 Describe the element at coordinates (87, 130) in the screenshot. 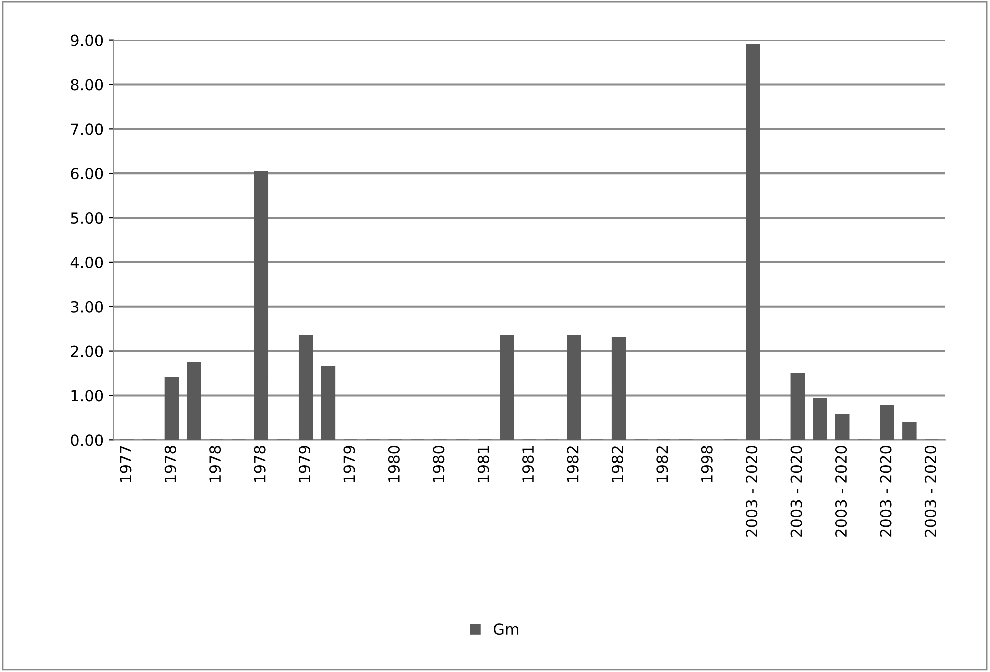

I see `y-tick-label: 7.00` at that location.